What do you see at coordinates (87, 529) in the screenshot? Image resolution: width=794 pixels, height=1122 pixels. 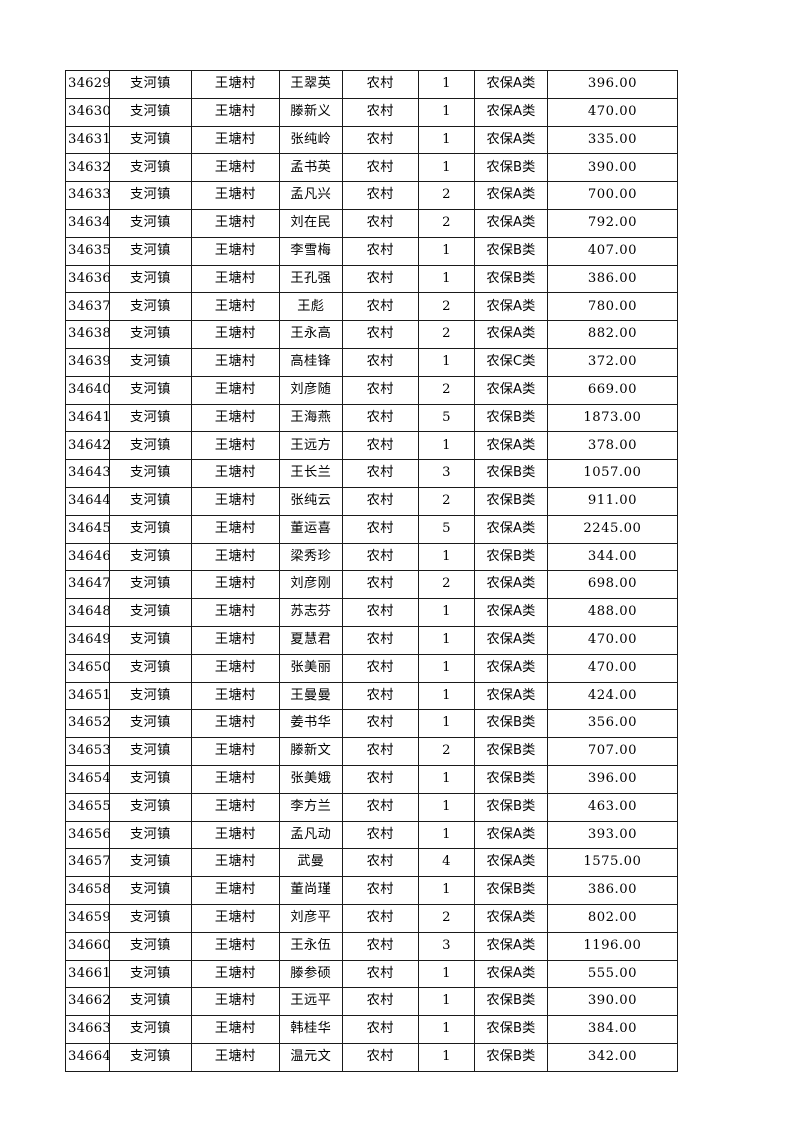 I see `cell-id: 34645` at bounding box center [87, 529].